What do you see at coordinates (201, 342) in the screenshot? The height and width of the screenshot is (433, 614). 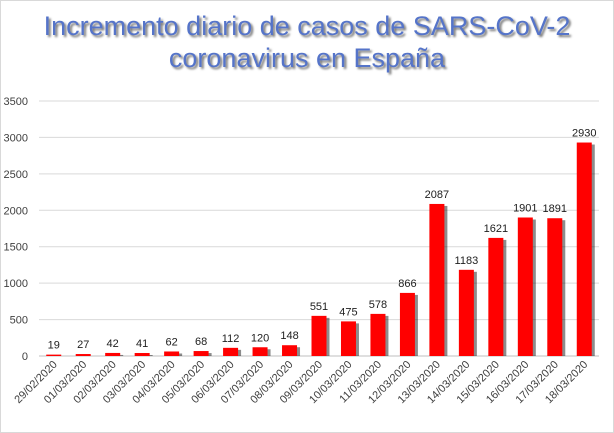 I see `data-label: 68` at bounding box center [201, 342].